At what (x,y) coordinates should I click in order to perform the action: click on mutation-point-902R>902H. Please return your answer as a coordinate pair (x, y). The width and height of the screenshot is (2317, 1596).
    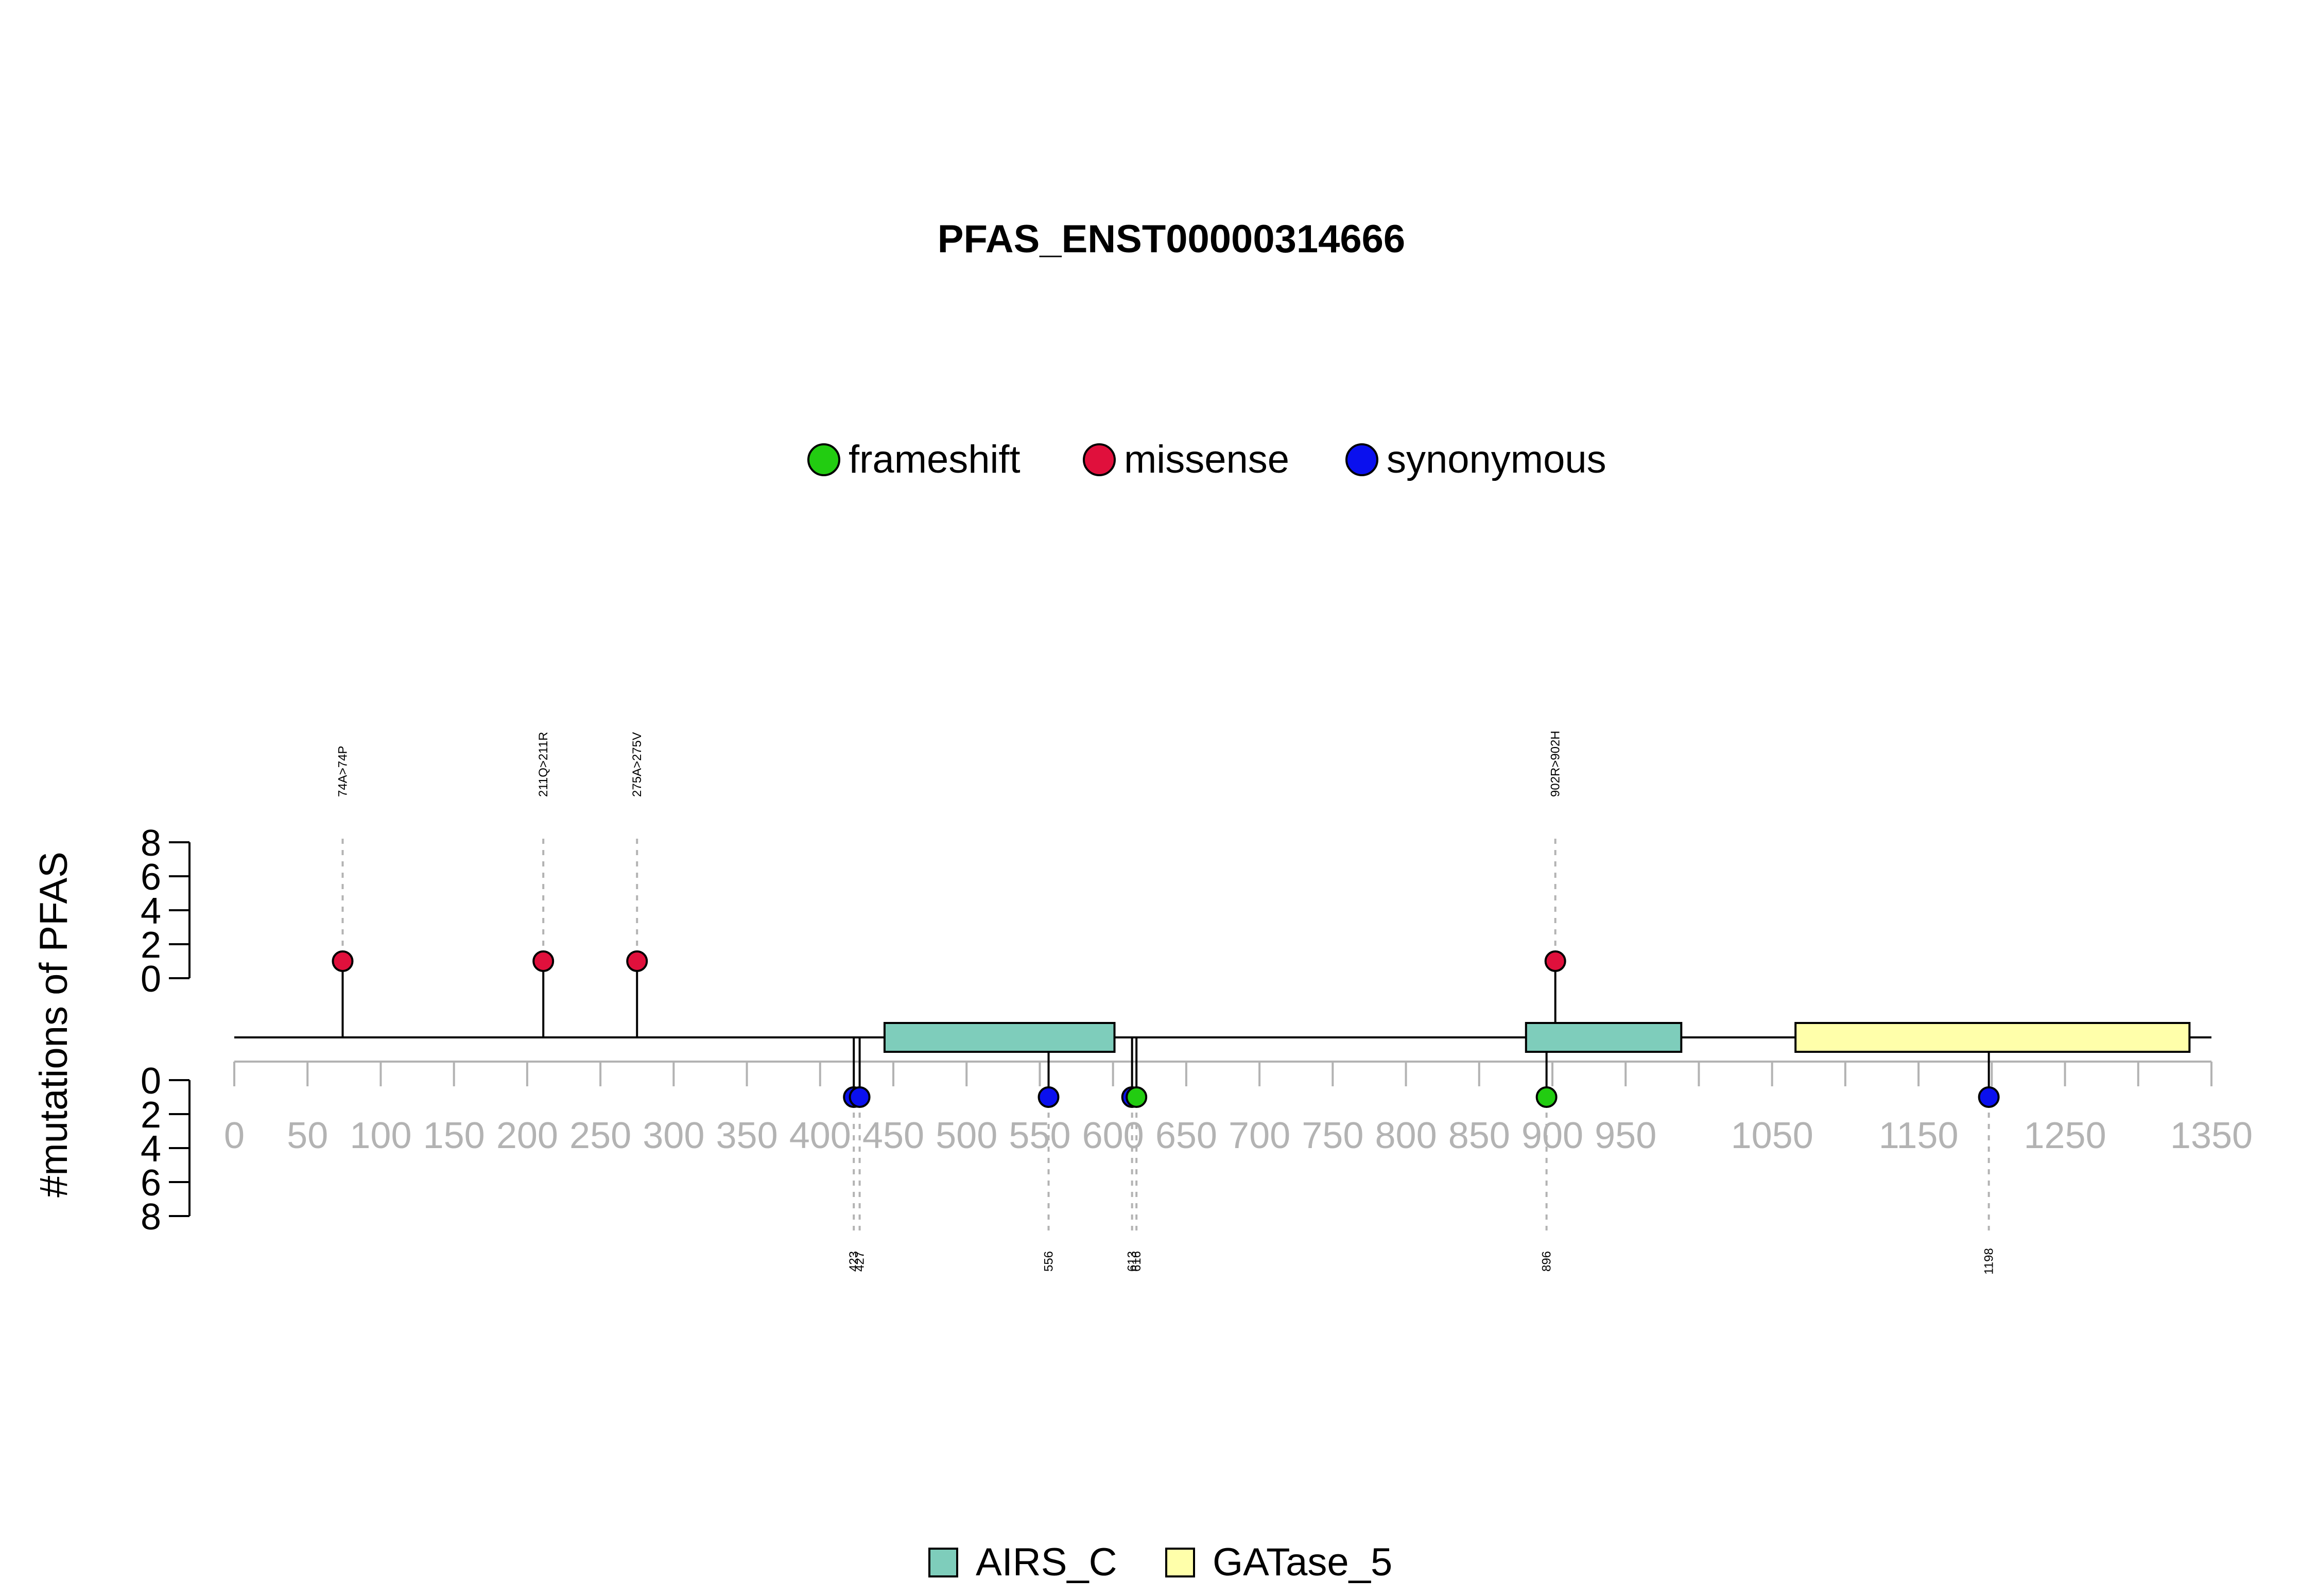
    Looking at the image, I should click on (1555, 961).